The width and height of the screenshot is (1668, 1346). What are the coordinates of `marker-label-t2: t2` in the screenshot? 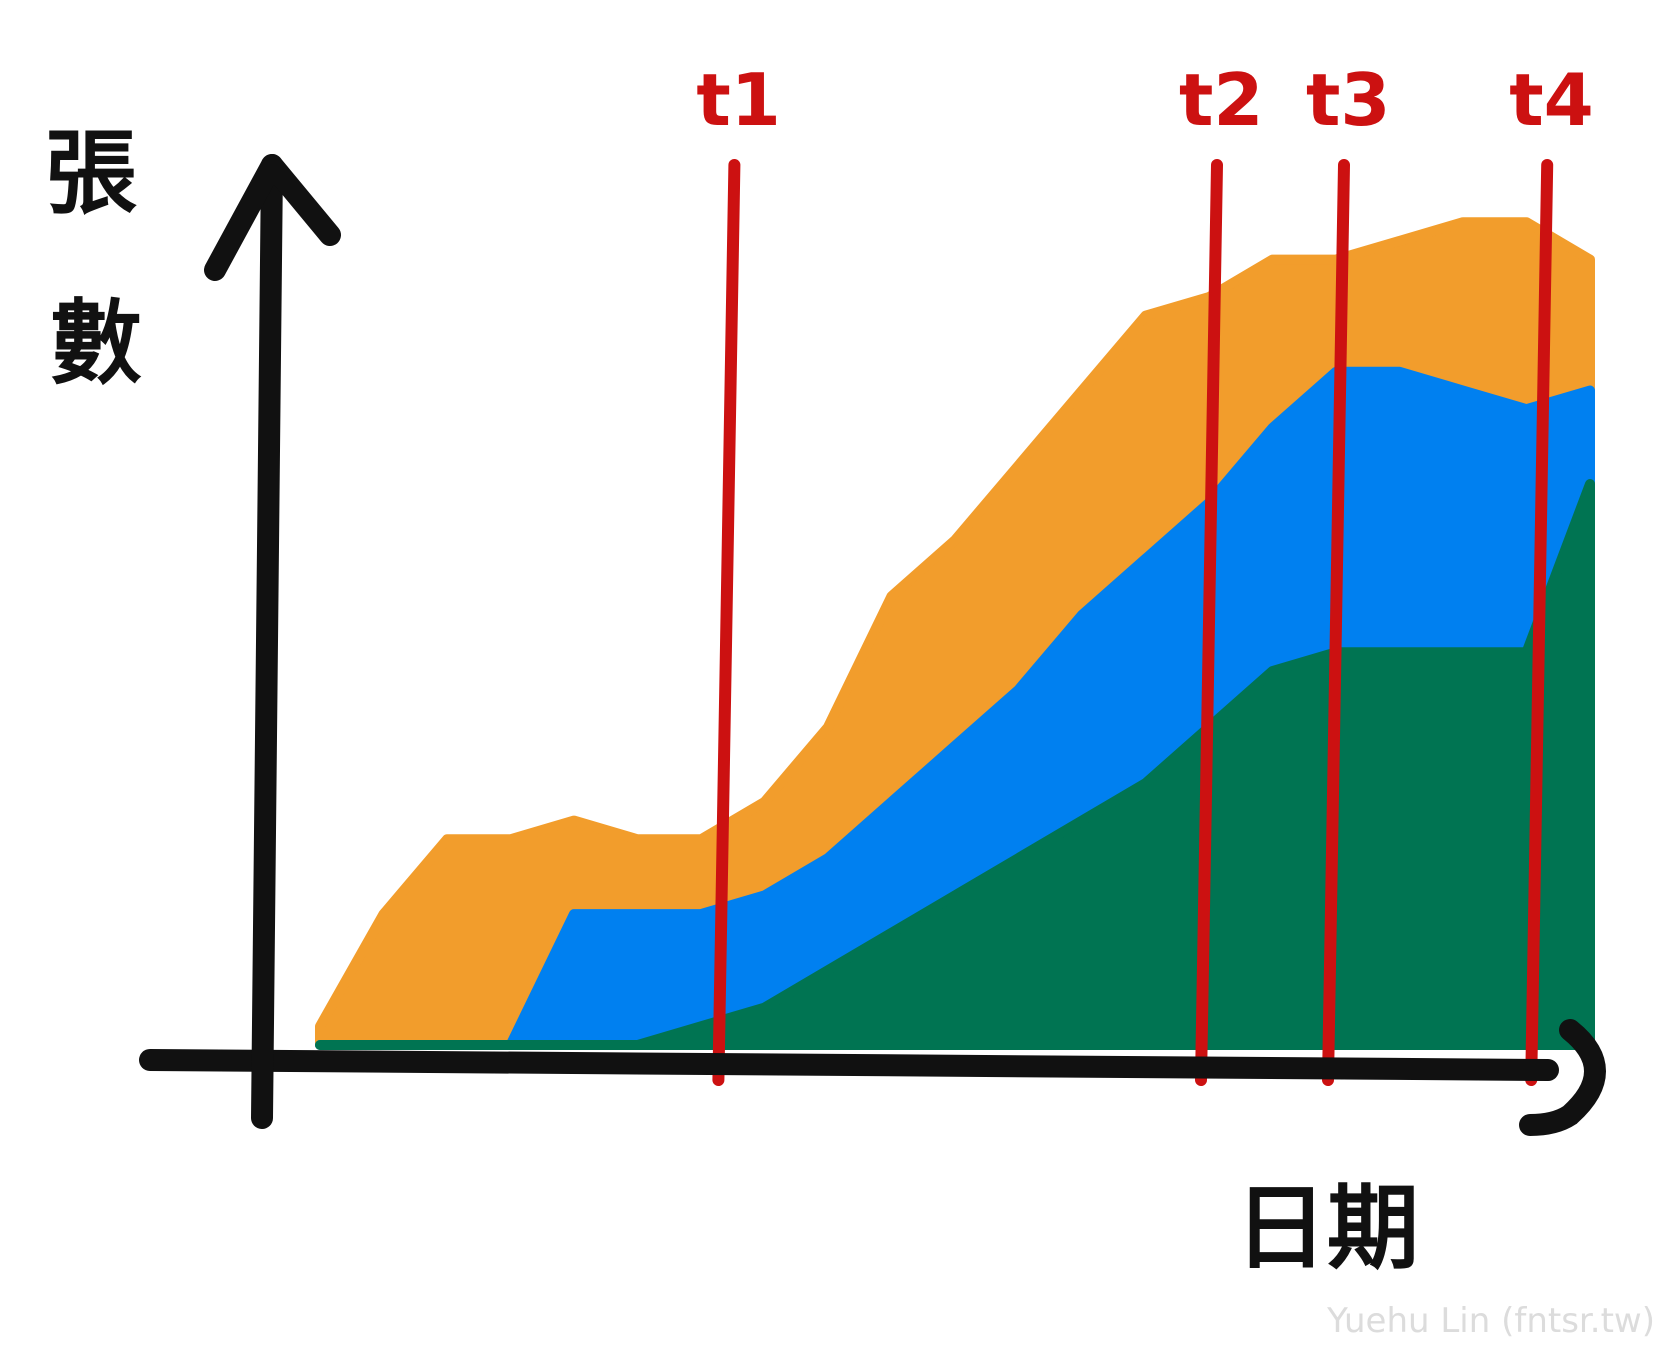 It's located at (1221, 100).